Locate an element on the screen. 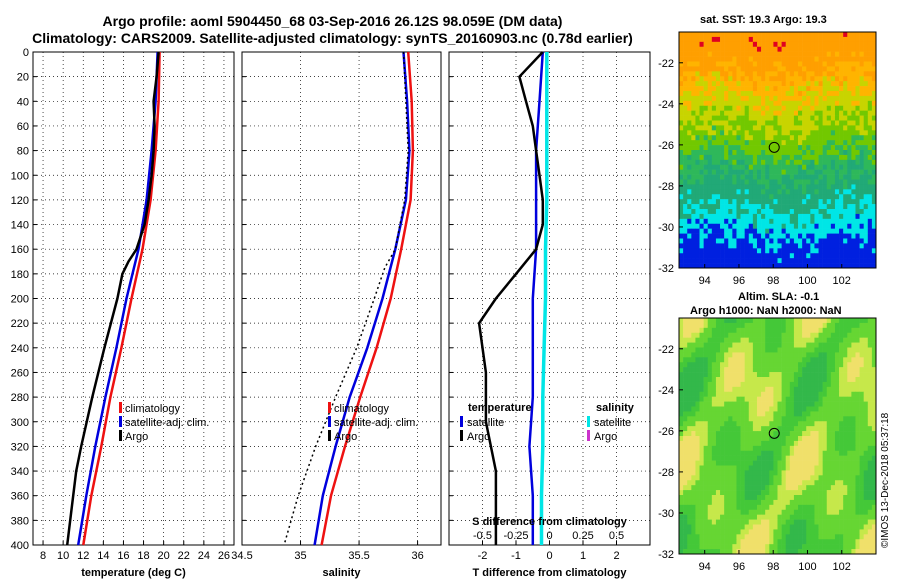  xtick-label-salinity-1: 35 is located at coordinates (300, 556).